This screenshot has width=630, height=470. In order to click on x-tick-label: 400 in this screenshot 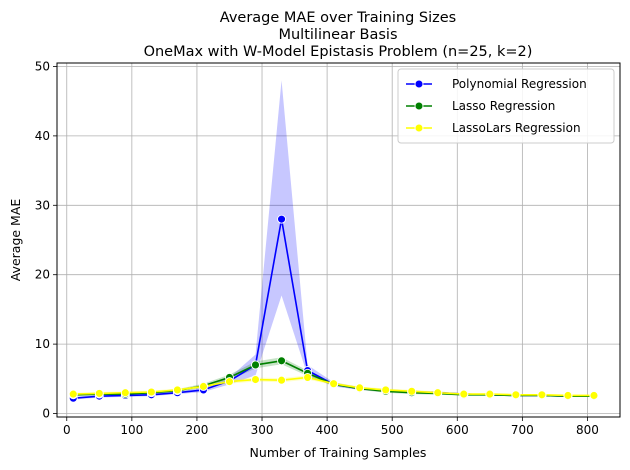, I will do `click(327, 430)`.